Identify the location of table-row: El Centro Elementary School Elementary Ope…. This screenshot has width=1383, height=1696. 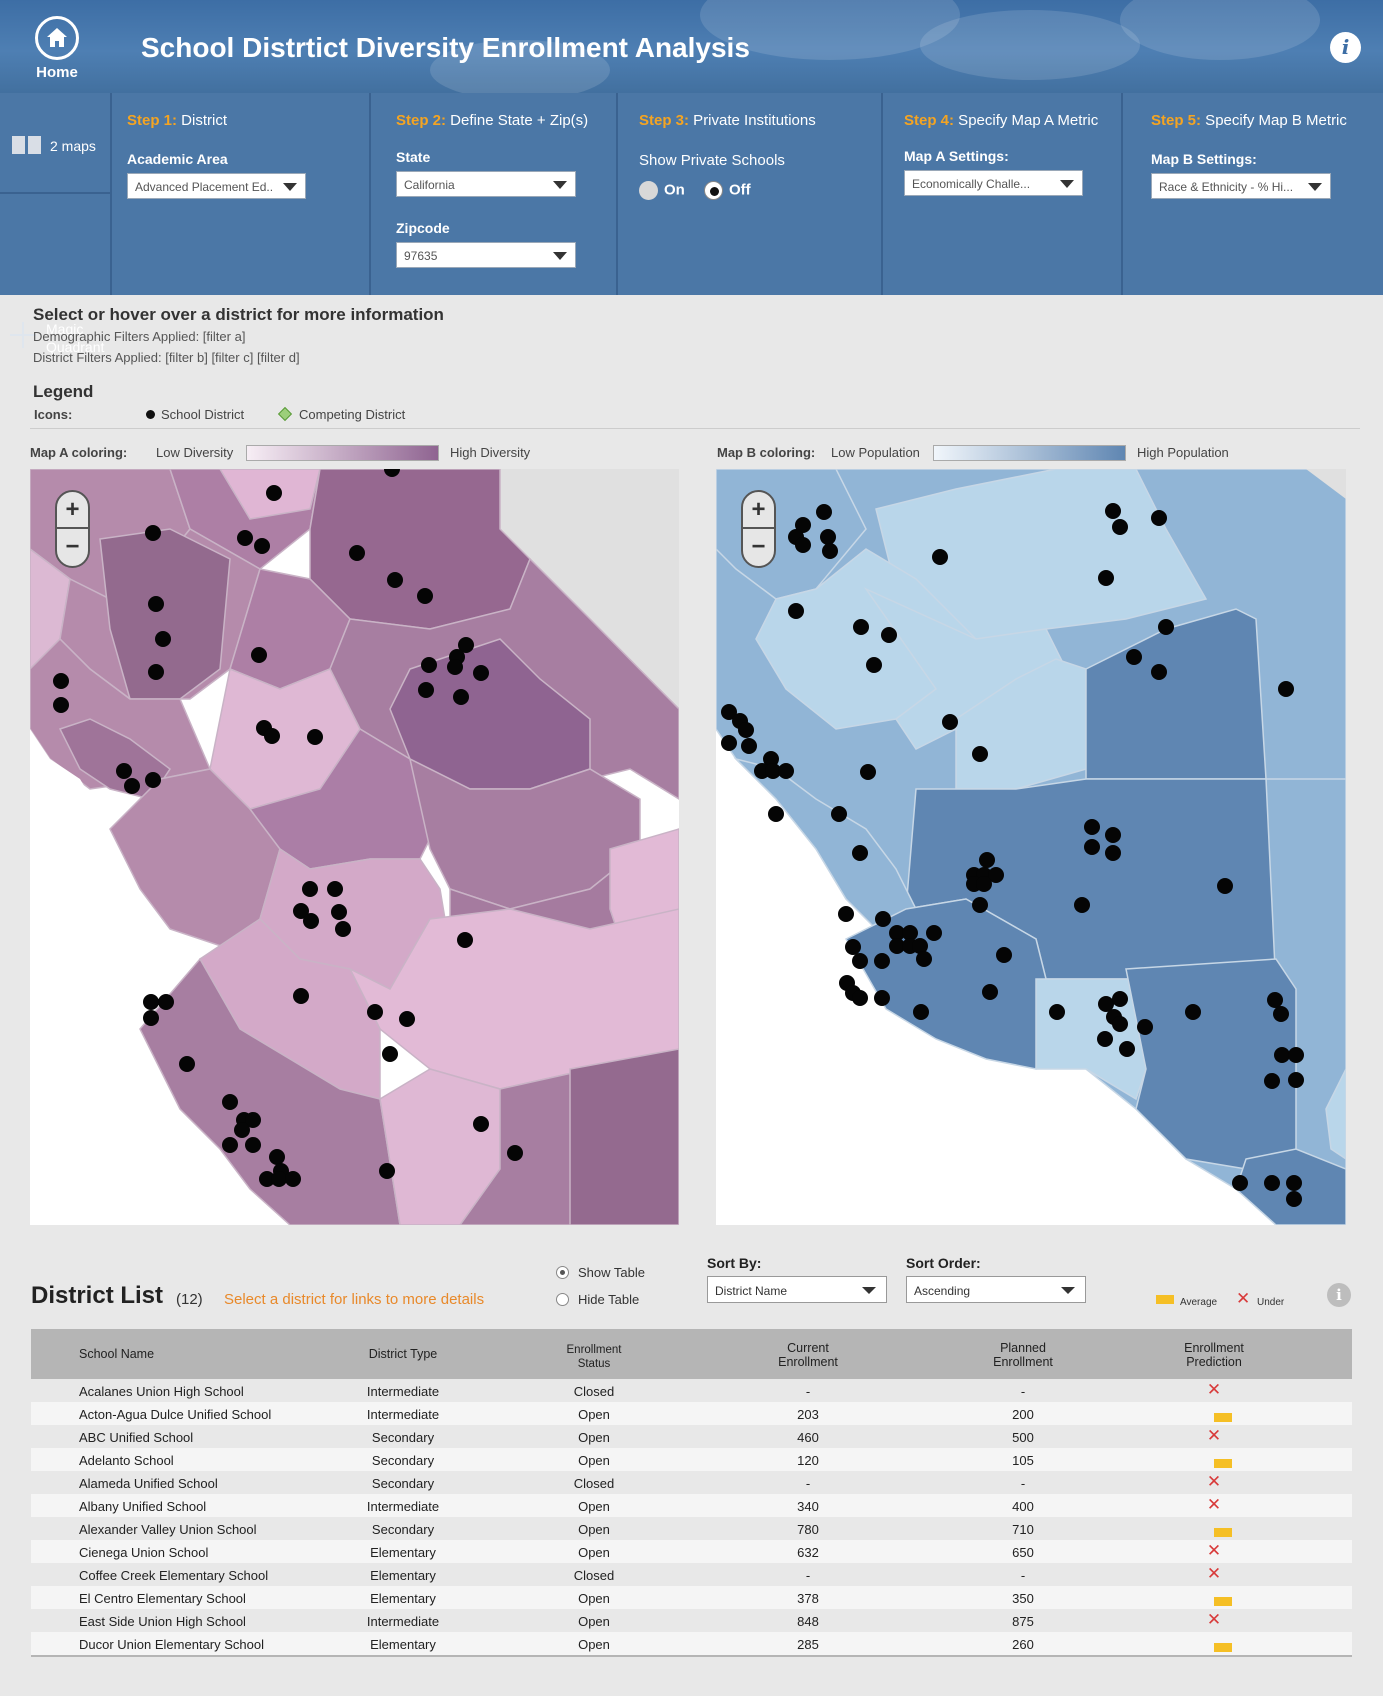
(691, 1597).